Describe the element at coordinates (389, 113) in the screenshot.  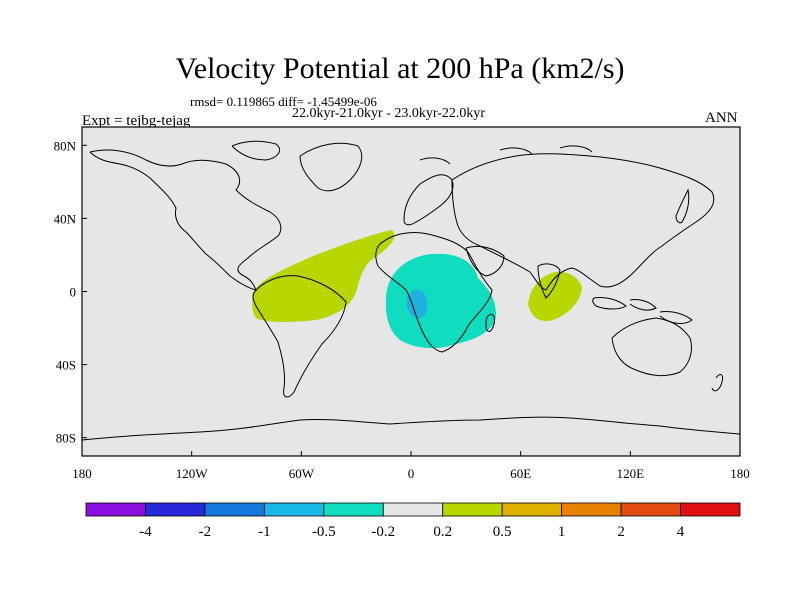
I see `period-label: 22.0kyr-21.0kyr - 23.0kyr-22.0kyr` at that location.